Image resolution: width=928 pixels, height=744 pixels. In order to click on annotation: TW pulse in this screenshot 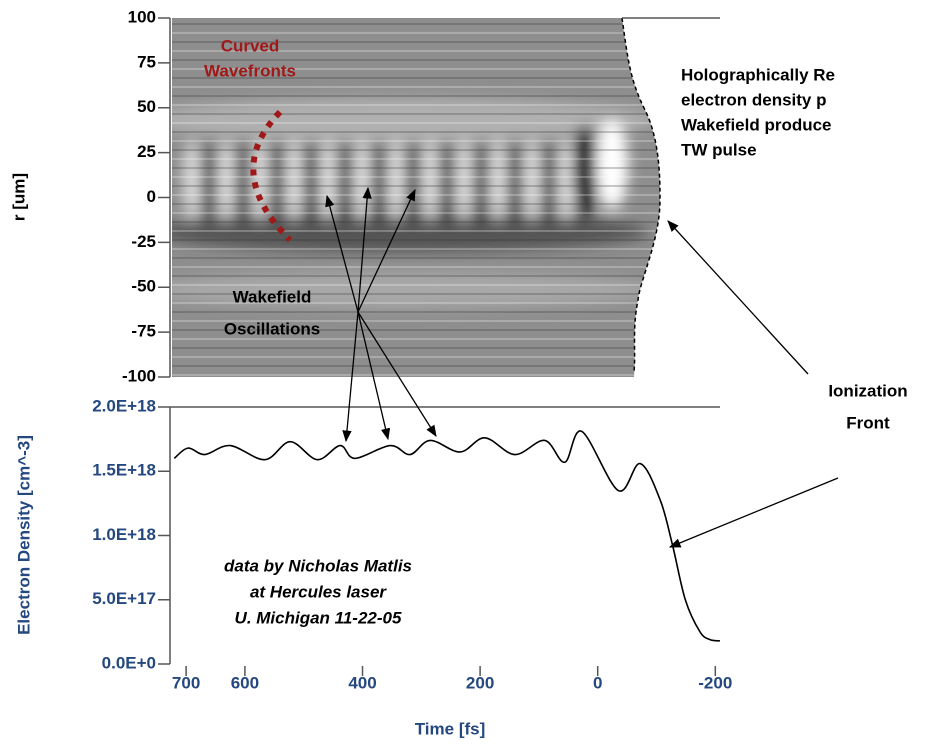, I will do `click(719, 149)`.